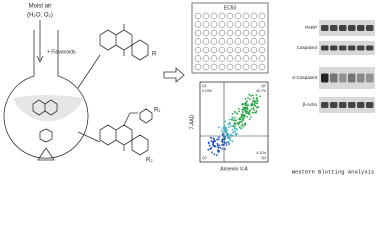  Describe the element at coordinates (40, 7) in the screenshot. I see `reagent: Moist air` at that location.